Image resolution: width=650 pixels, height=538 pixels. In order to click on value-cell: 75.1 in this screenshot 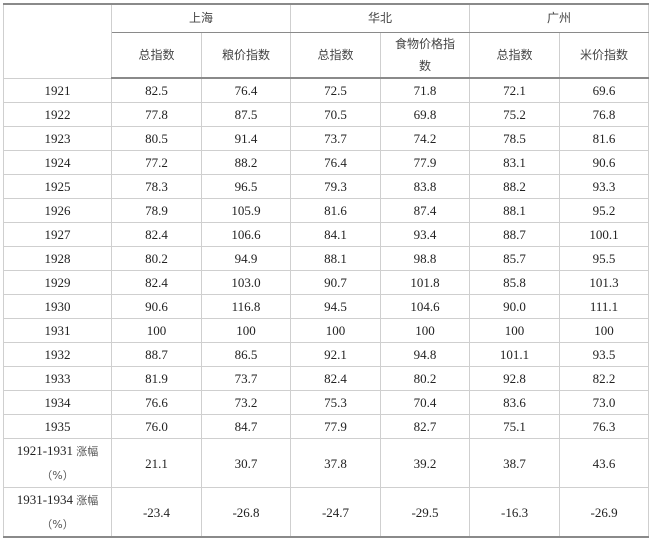, I will do `click(515, 426)`.